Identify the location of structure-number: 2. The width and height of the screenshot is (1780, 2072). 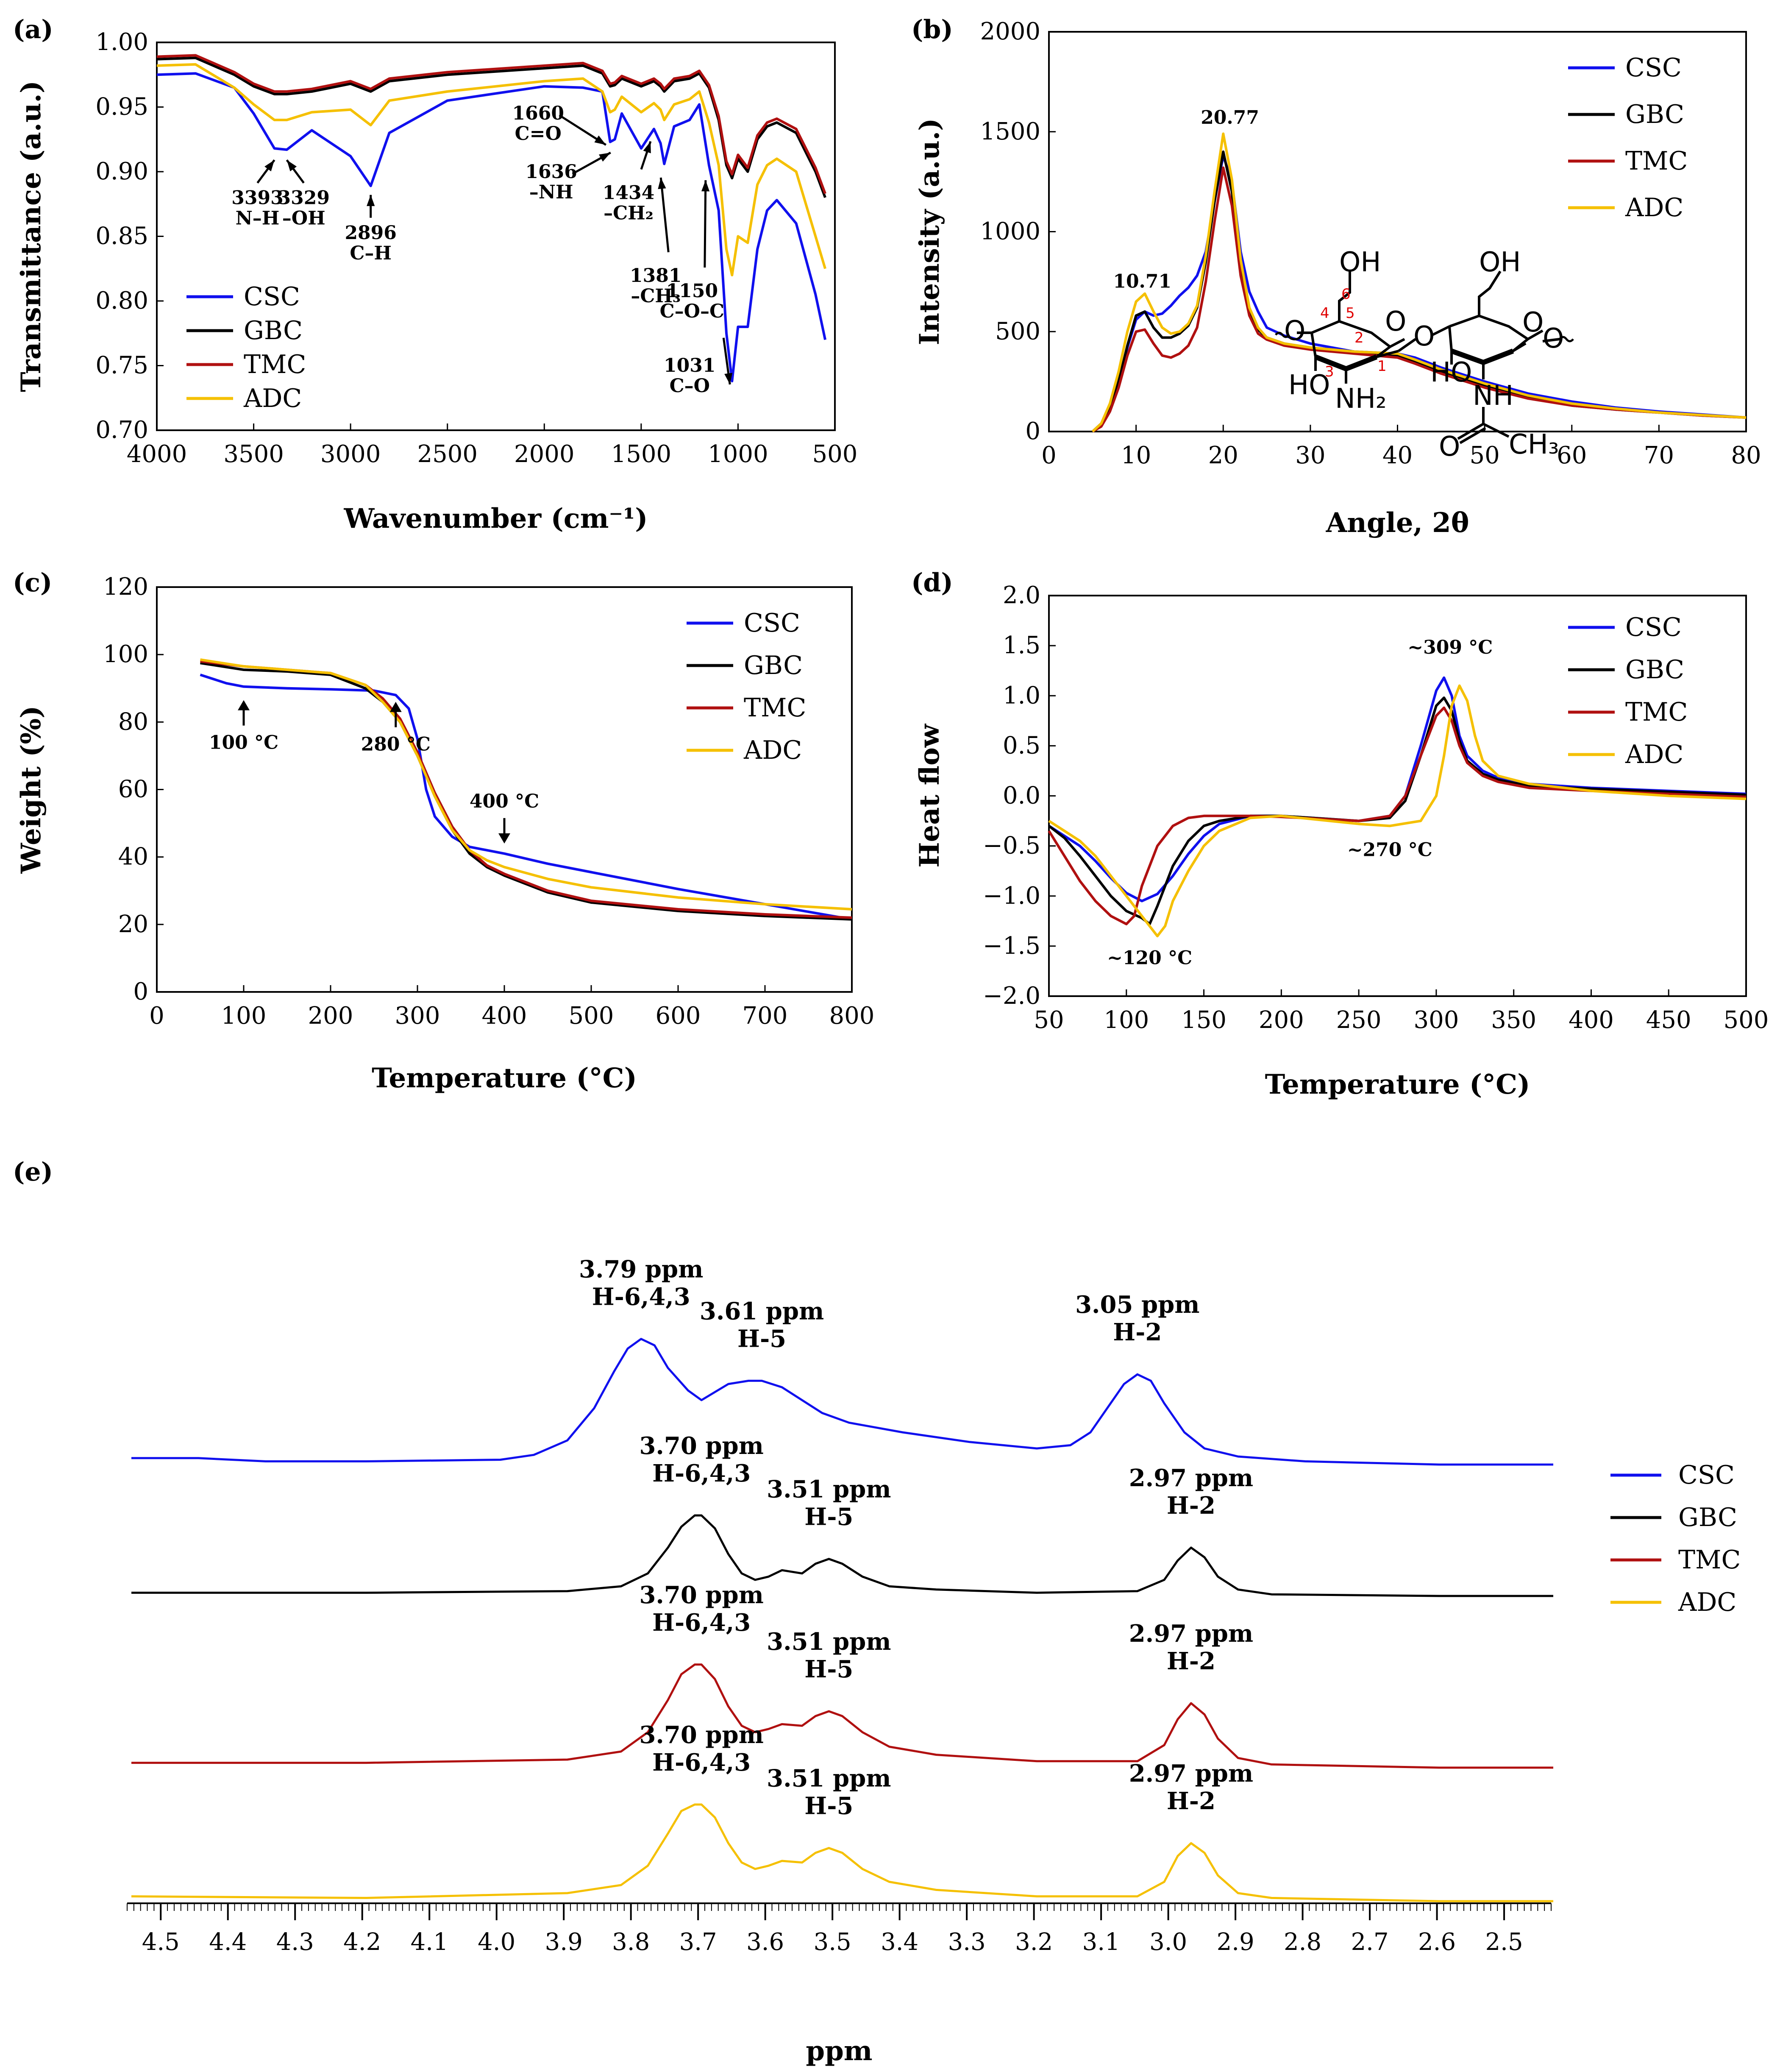
(1359, 337).